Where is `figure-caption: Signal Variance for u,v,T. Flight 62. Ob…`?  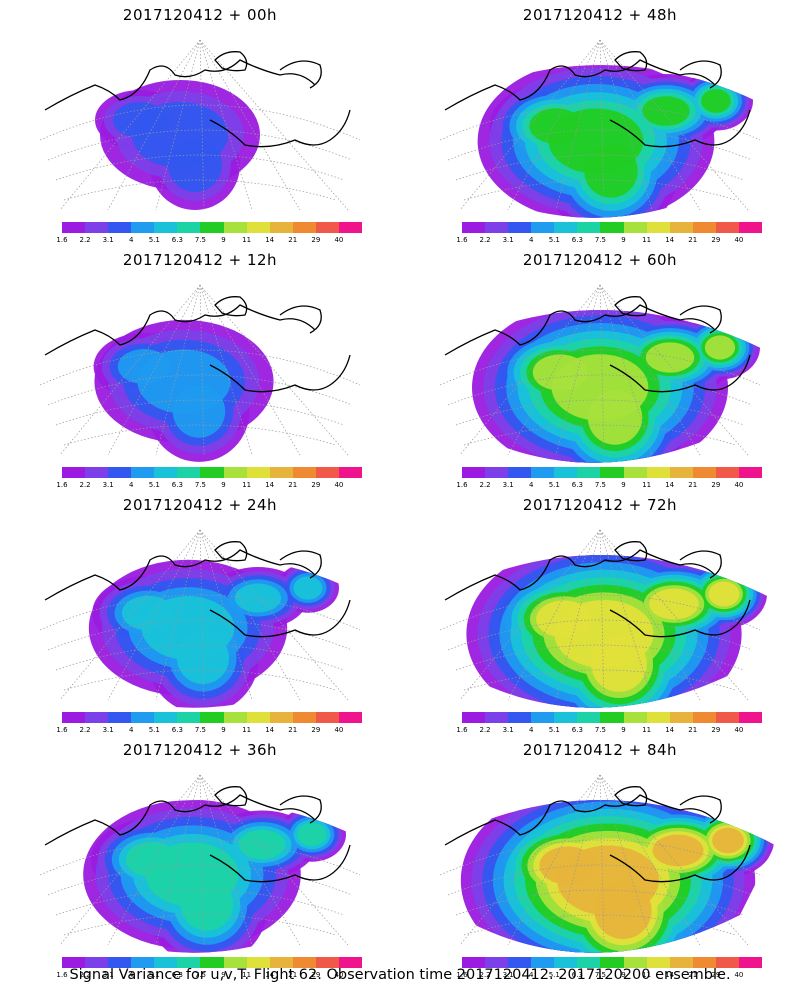 figure-caption: Signal Variance for u,v,T. Flight 62. Ob… is located at coordinates (400, 975).